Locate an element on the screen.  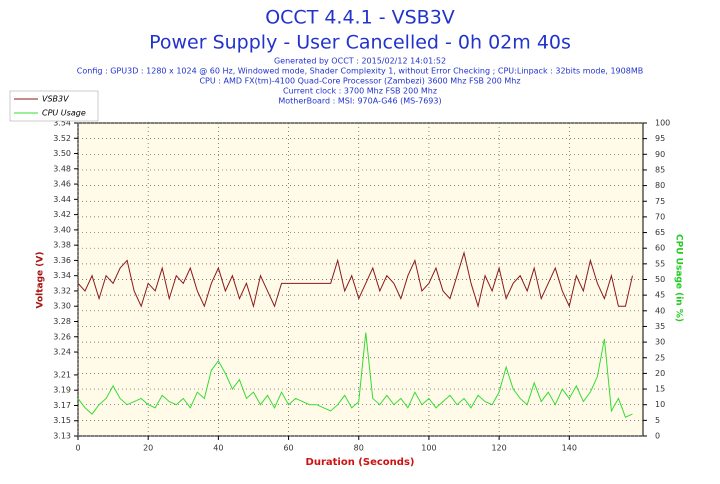
y2-tick-label: 35 is located at coordinates (660, 326).